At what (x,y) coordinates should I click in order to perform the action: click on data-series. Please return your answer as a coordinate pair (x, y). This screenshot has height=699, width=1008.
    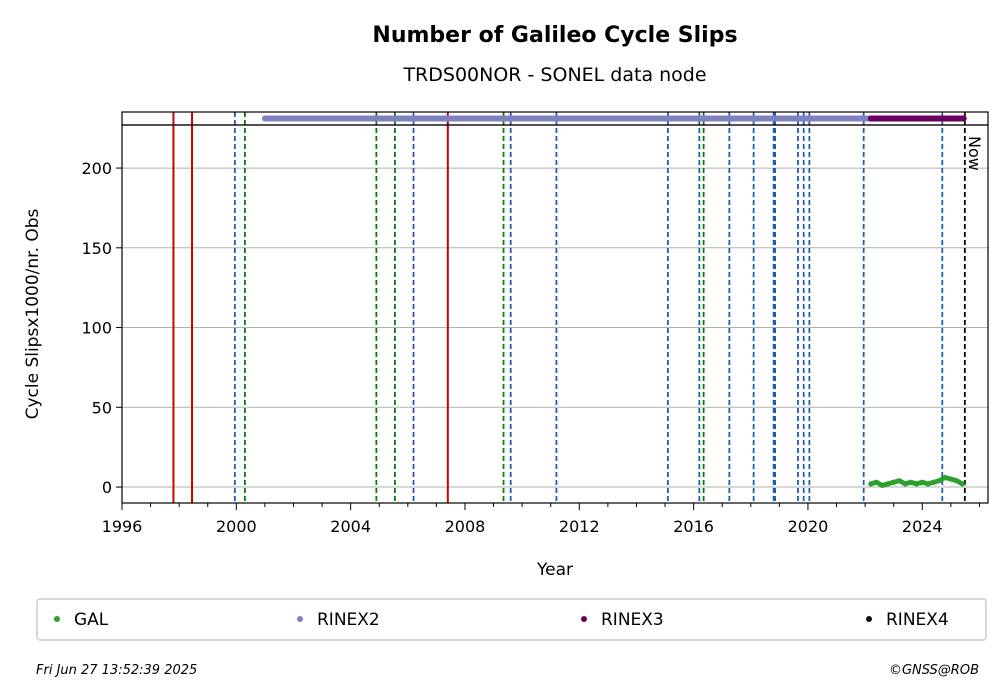
    Looking at the image, I should click on (916, 481).